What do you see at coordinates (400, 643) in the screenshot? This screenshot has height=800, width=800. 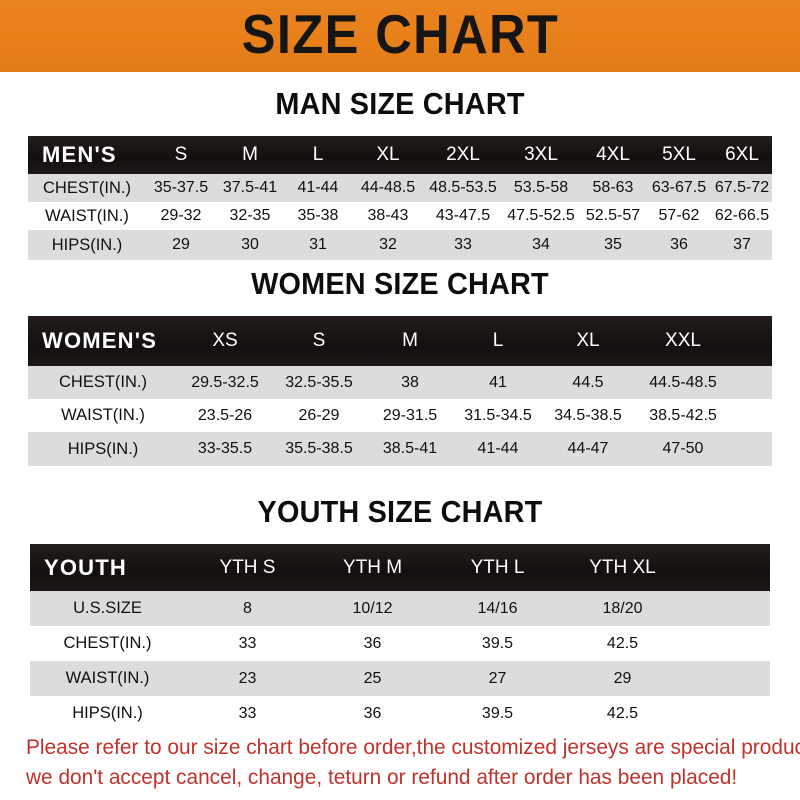 I see `table-row: CHEST(IN.) 33 36 39.5 42.5` at bounding box center [400, 643].